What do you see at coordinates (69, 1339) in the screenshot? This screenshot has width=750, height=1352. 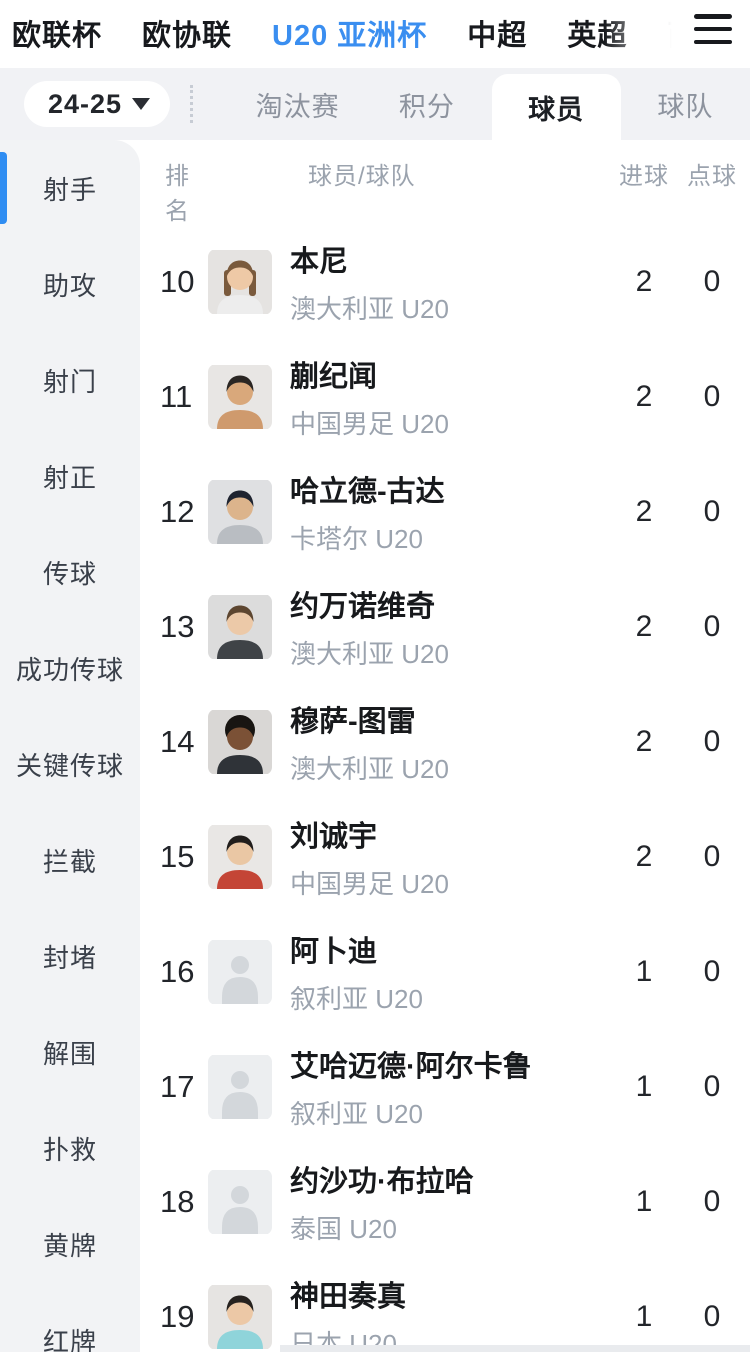 I see `sidebar-item-label: 红牌` at bounding box center [69, 1339].